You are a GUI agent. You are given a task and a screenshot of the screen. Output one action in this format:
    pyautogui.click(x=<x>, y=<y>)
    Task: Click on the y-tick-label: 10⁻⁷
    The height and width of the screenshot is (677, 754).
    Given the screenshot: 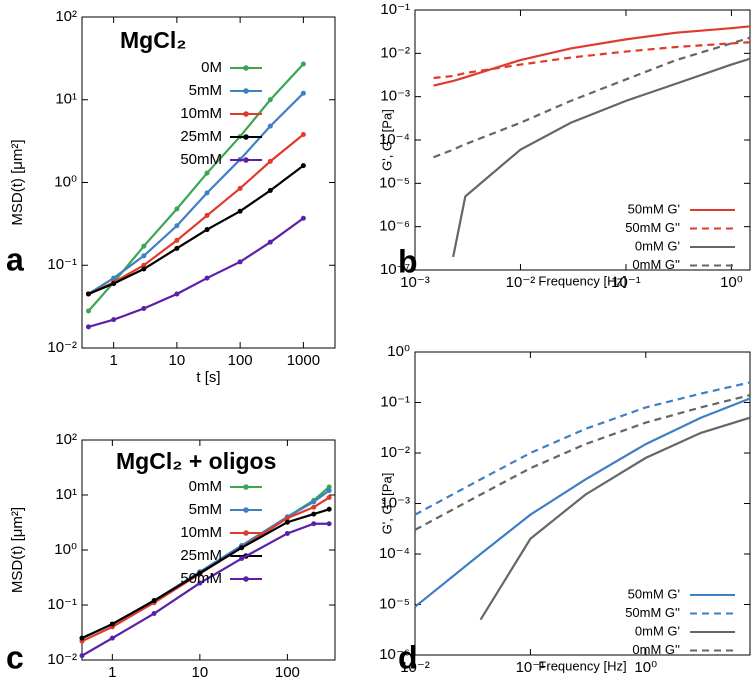 What is the action you would take?
    pyautogui.click(x=395, y=269)
    